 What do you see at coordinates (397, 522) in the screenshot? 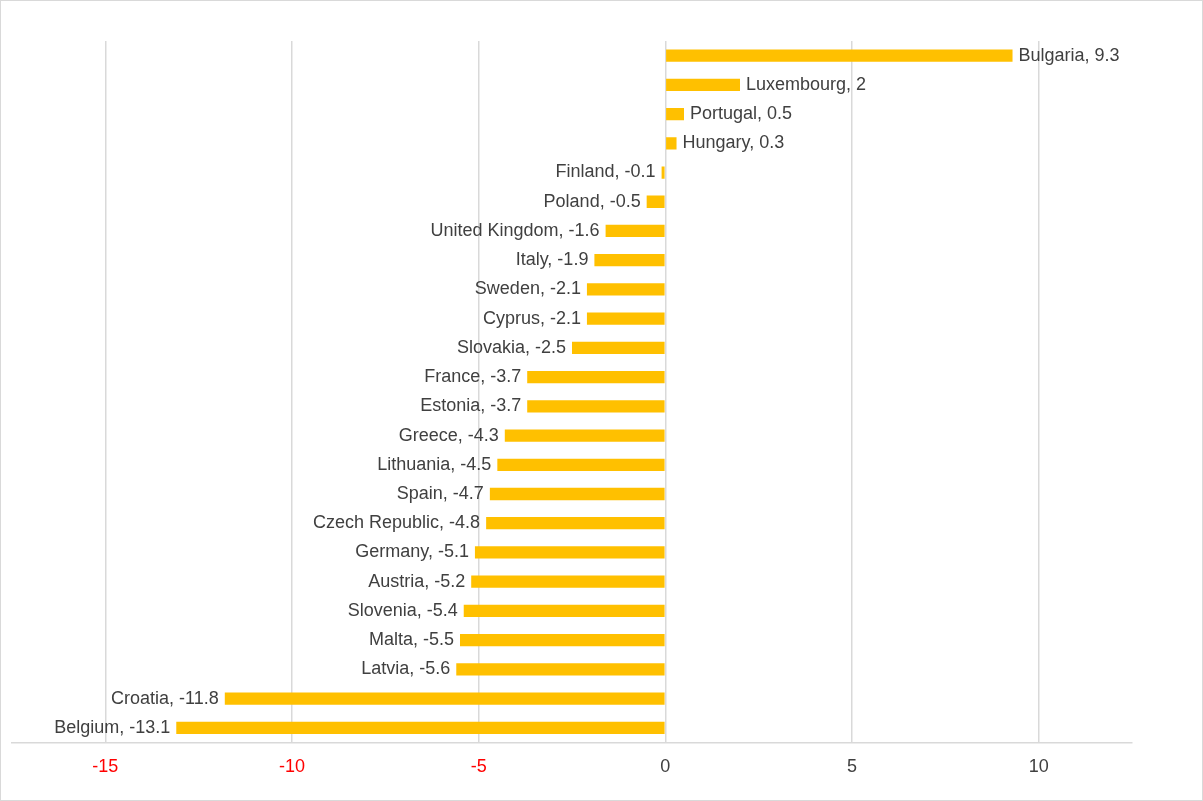
I see `data-label: Czech Republic, -4.8` at bounding box center [397, 522].